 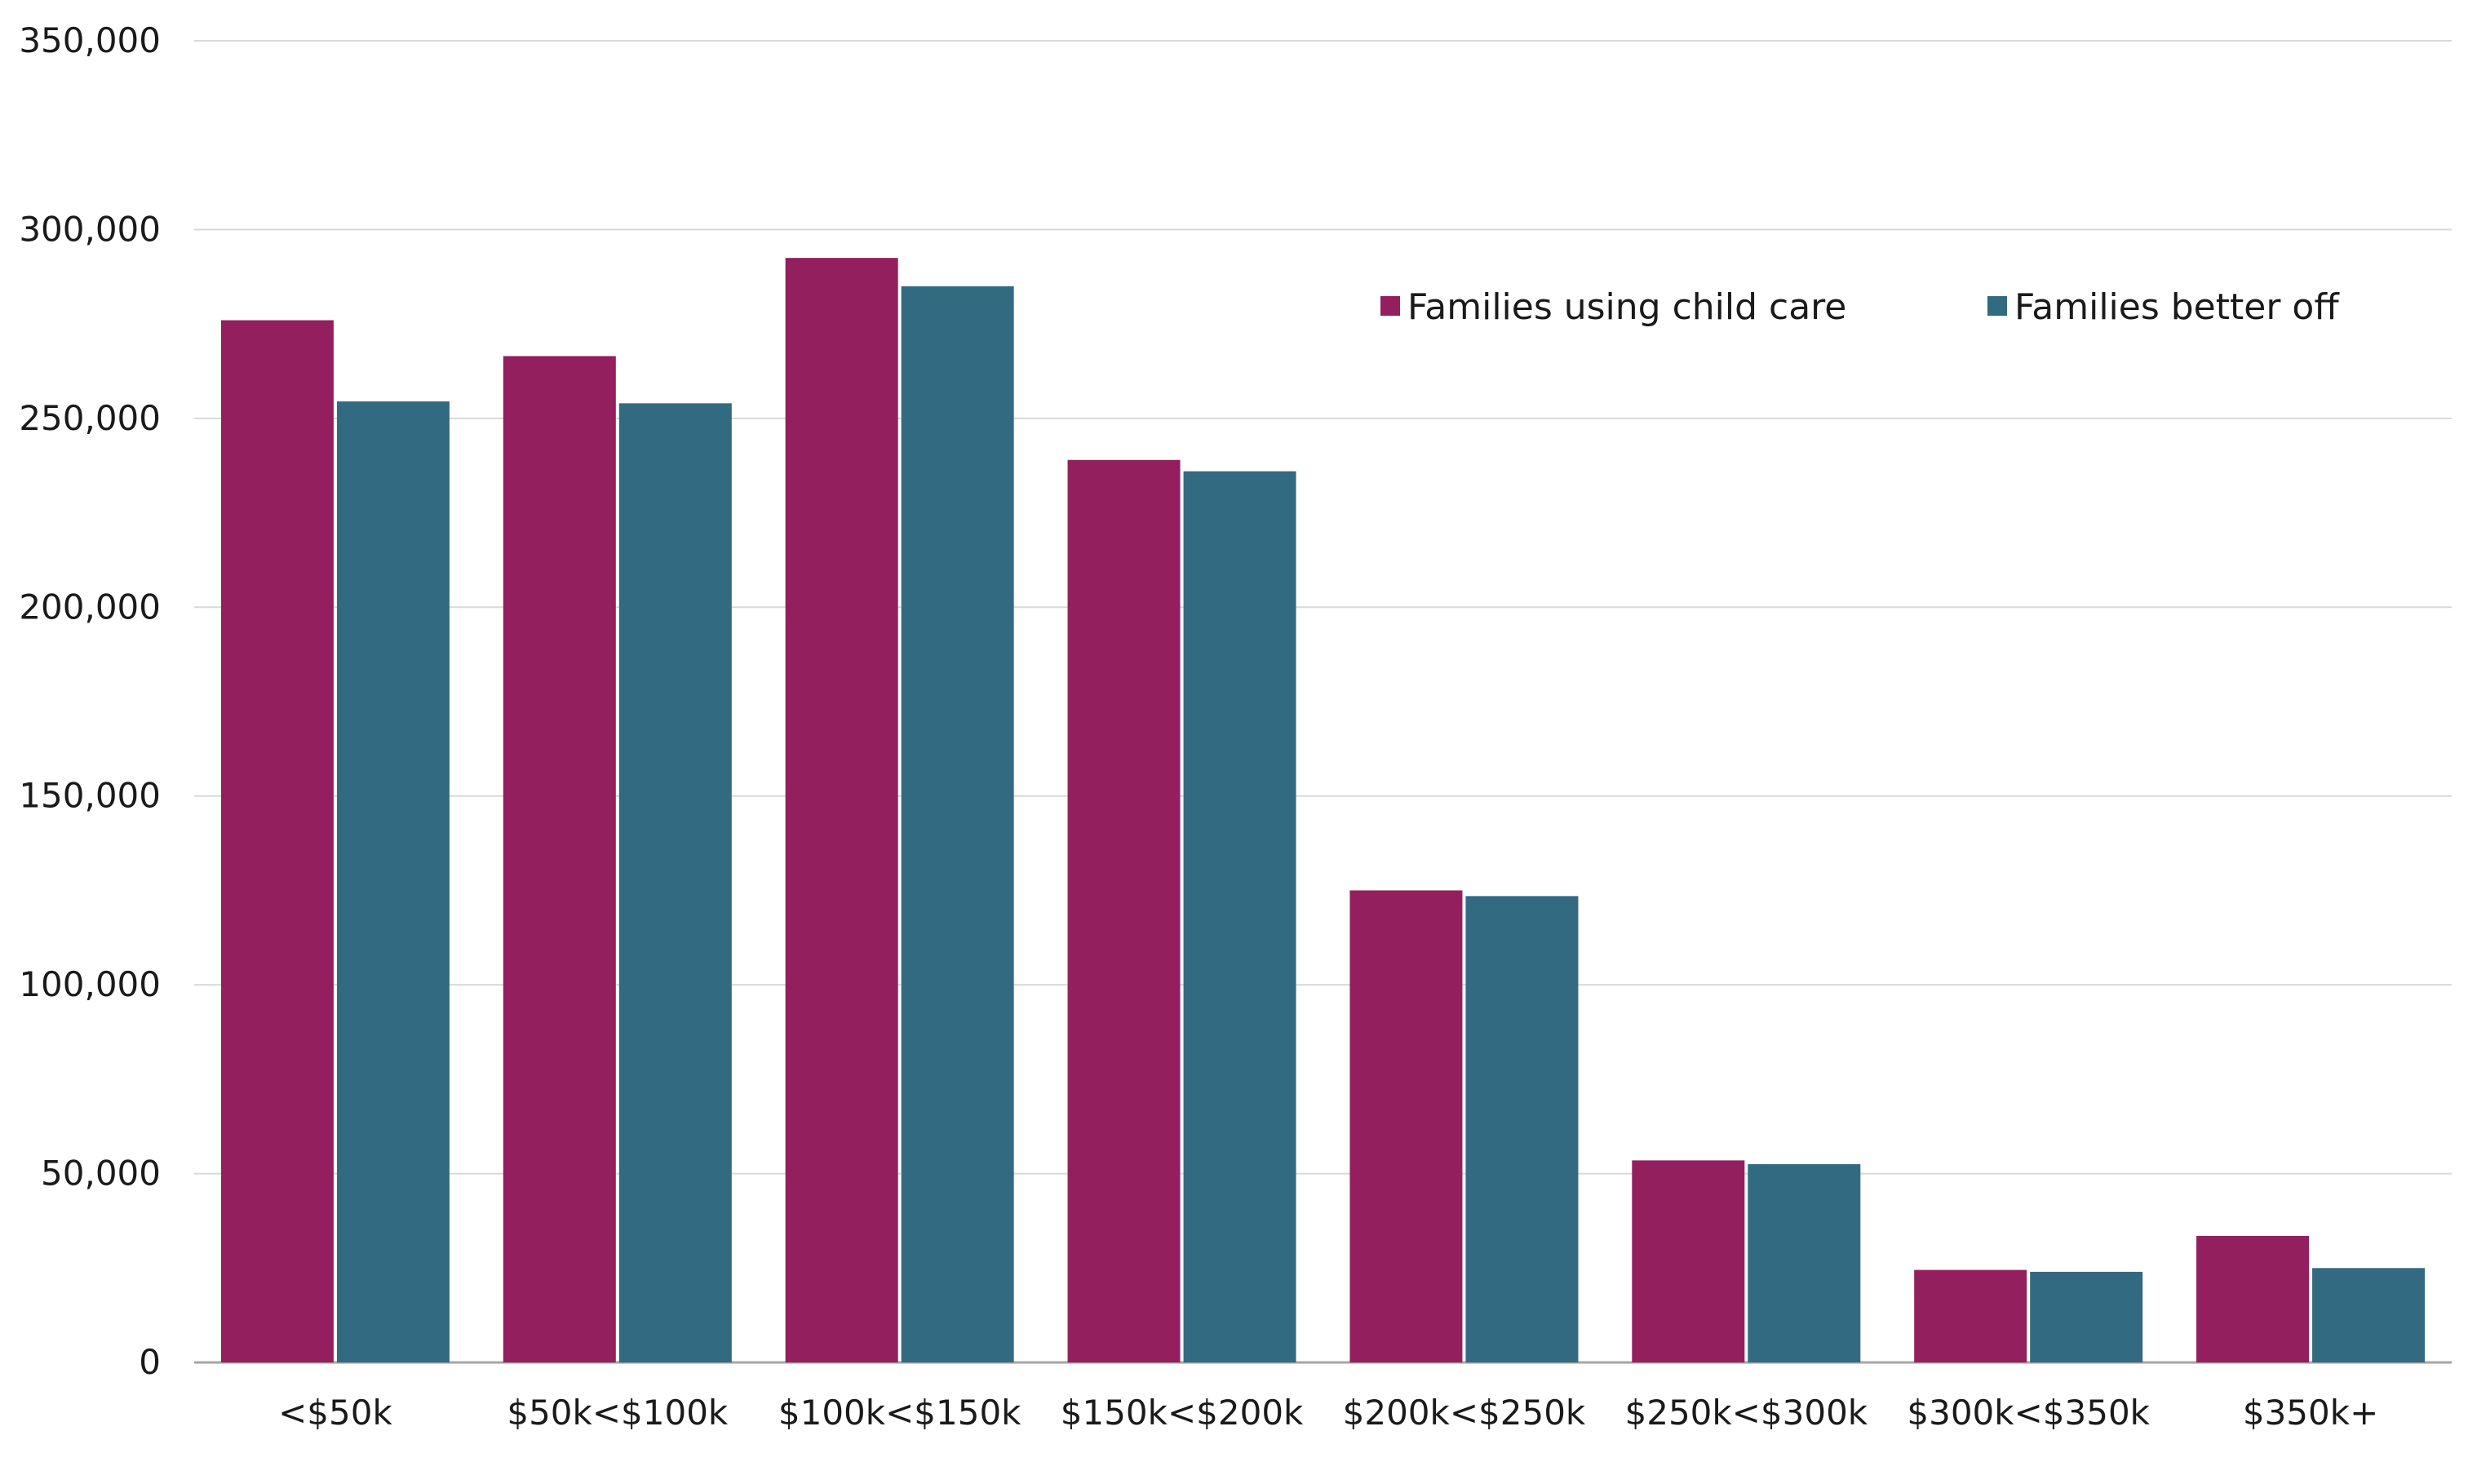 What do you see at coordinates (1626, 307) in the screenshot?
I see `legend-label: Families using child care` at bounding box center [1626, 307].